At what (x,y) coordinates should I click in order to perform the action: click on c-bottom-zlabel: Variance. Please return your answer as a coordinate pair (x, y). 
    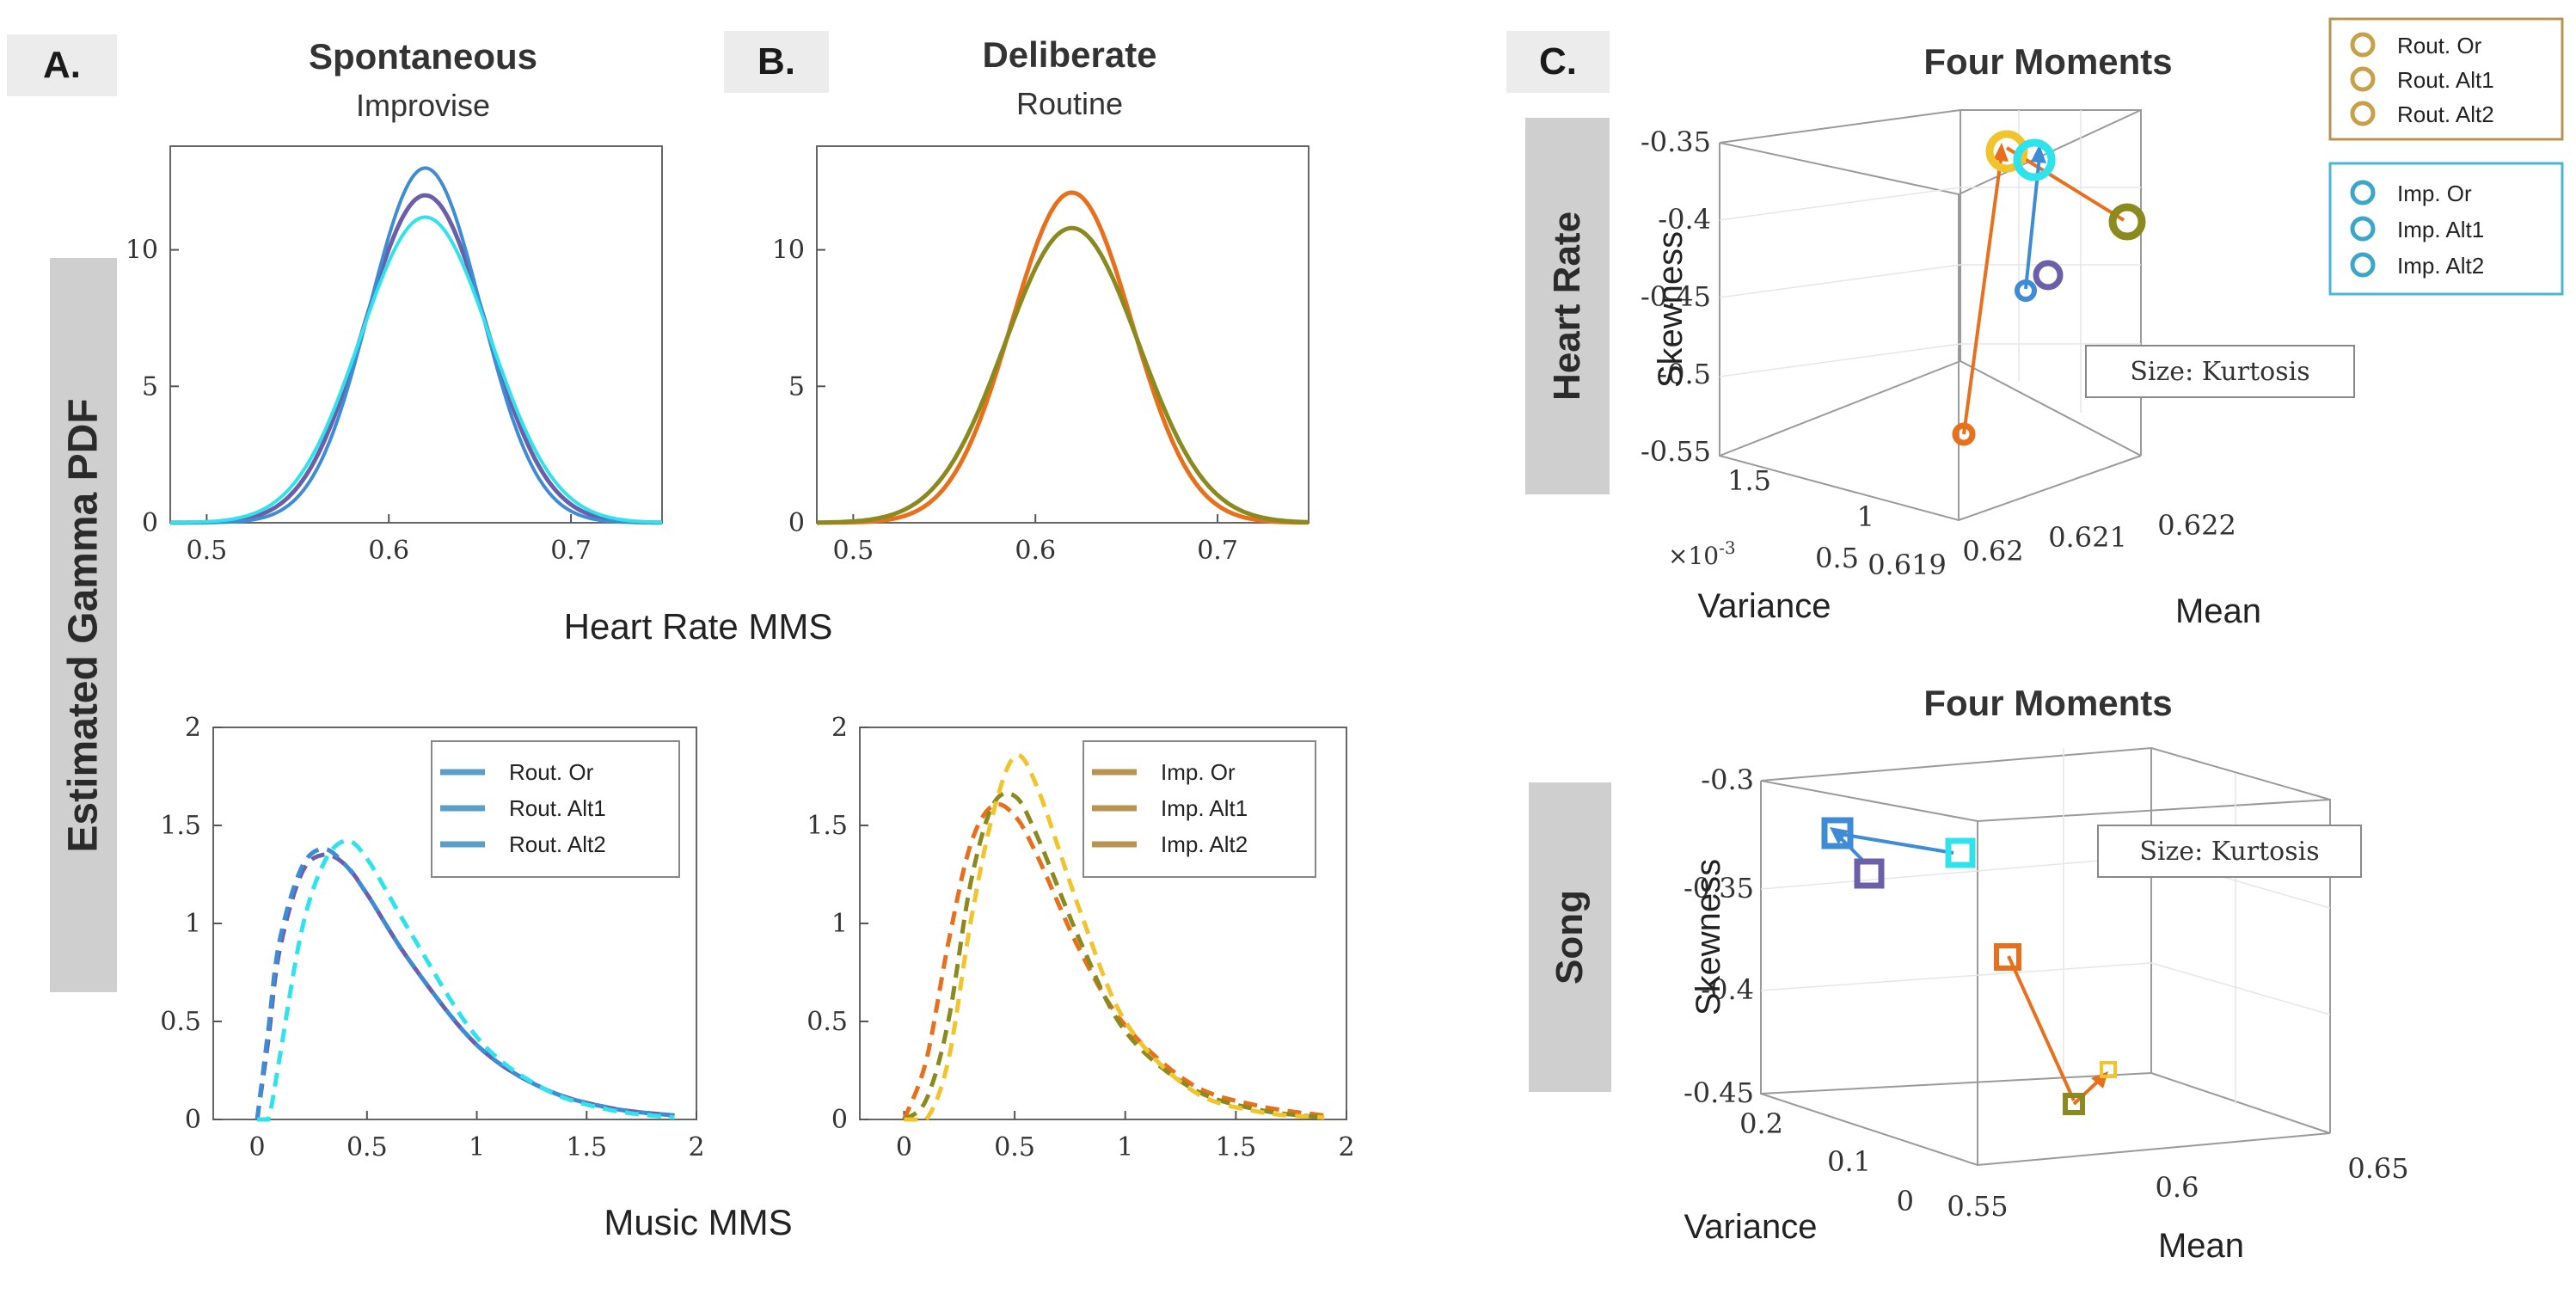
    Looking at the image, I should click on (1751, 1227).